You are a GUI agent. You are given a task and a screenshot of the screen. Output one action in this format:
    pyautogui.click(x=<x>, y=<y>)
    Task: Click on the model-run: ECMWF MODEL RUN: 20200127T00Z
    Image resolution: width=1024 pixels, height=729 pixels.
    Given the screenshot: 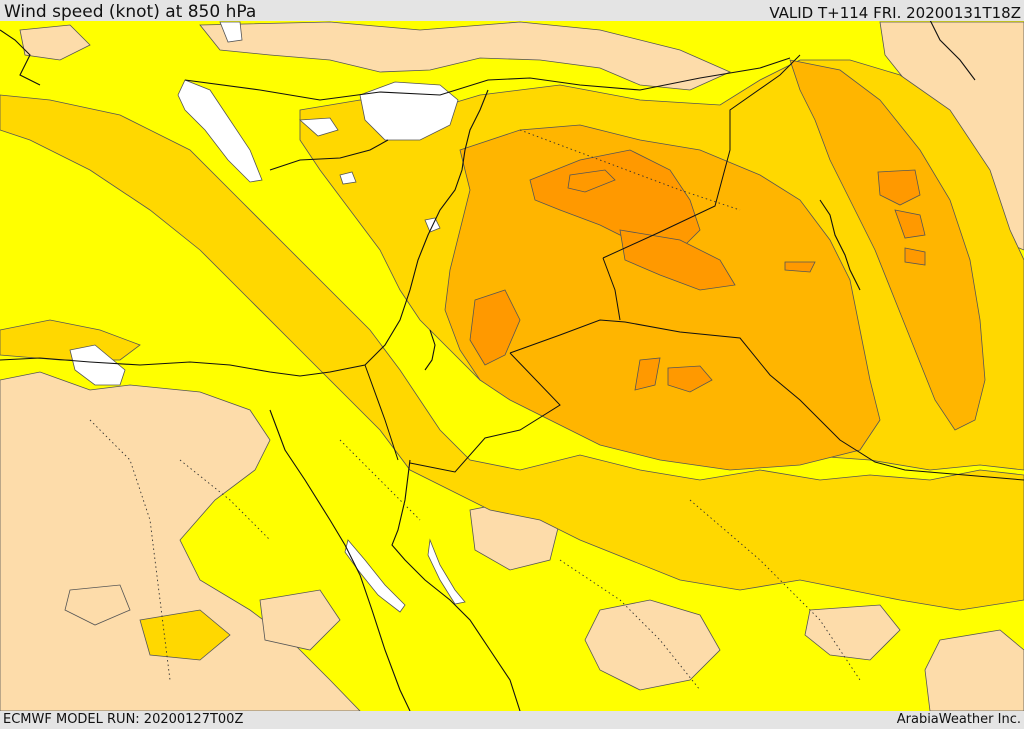 What is the action you would take?
    pyautogui.click(x=123, y=719)
    